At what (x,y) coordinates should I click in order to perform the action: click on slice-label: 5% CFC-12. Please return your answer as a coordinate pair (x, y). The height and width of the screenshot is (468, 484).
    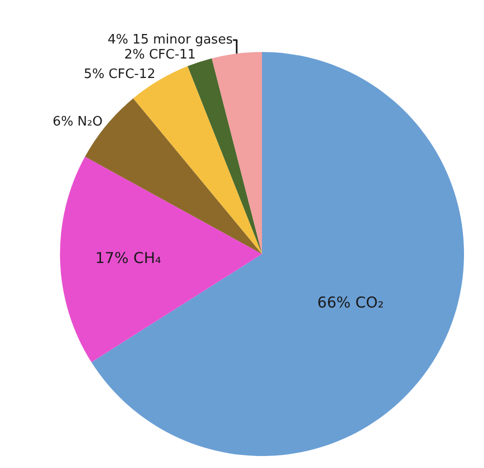
    Looking at the image, I should click on (120, 74).